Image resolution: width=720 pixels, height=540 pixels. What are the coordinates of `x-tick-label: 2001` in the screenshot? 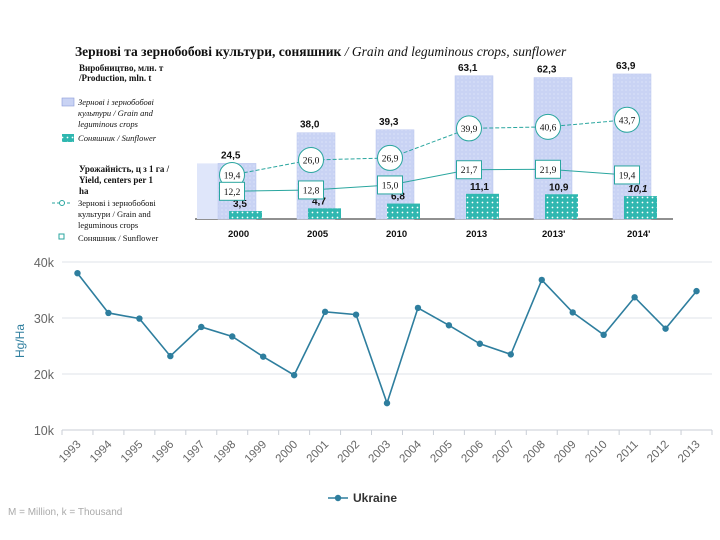 It's located at (318, 452).